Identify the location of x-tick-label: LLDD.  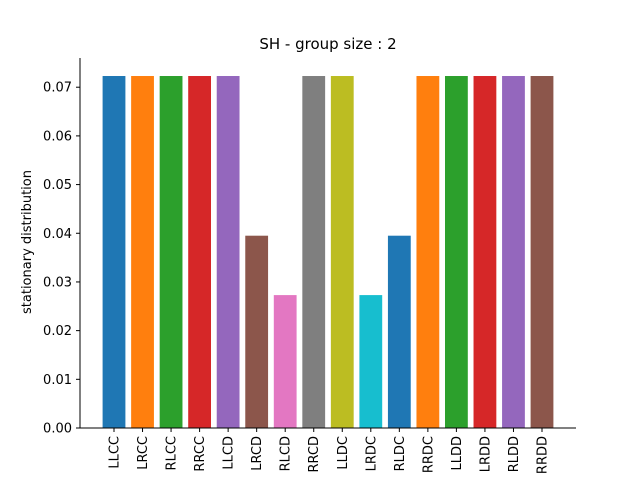
(457, 453).